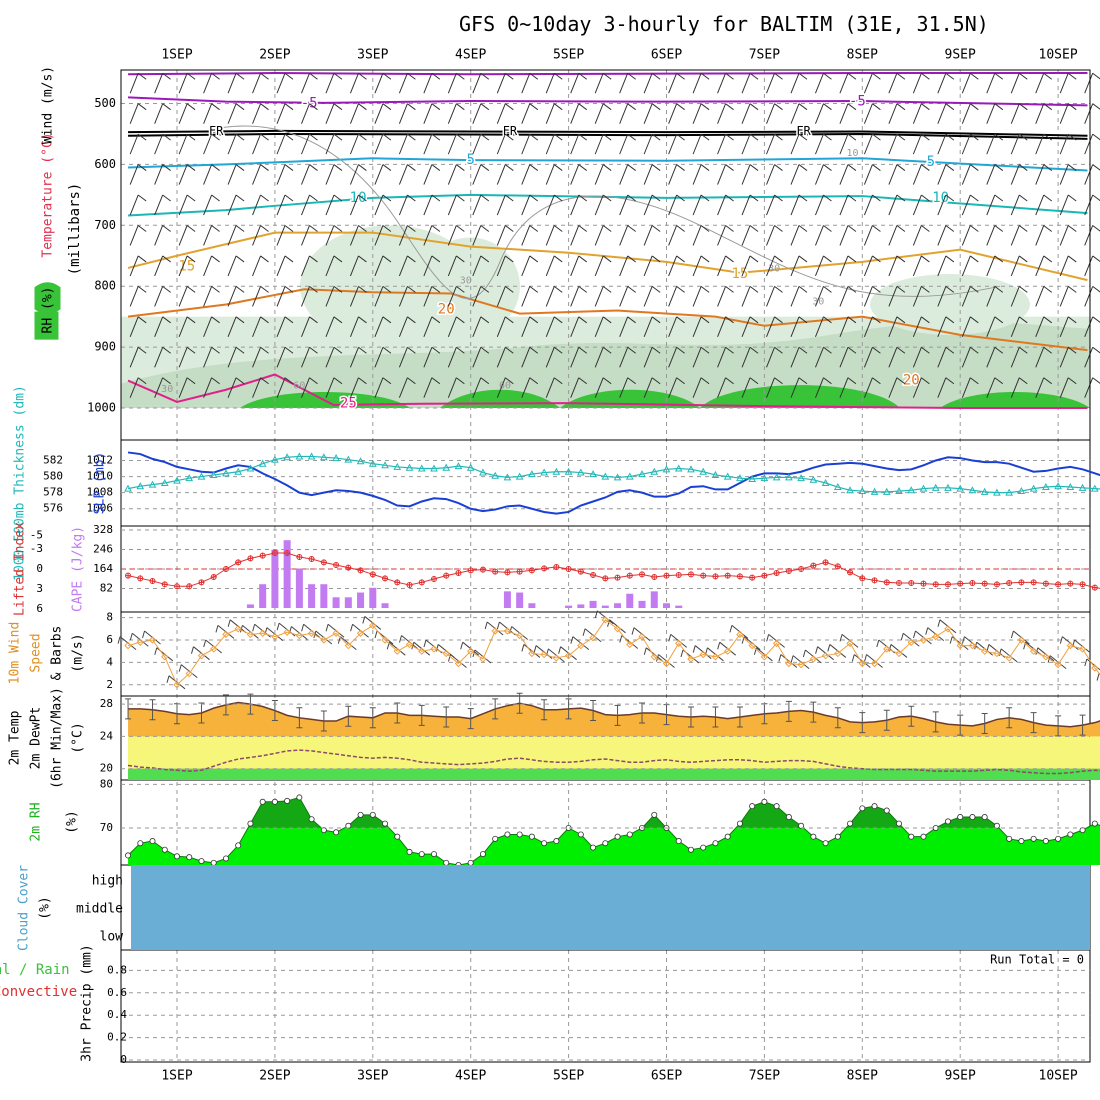  Describe the element at coordinates (470, 160) in the screenshot. I see `isotherm-label: 5` at that location.